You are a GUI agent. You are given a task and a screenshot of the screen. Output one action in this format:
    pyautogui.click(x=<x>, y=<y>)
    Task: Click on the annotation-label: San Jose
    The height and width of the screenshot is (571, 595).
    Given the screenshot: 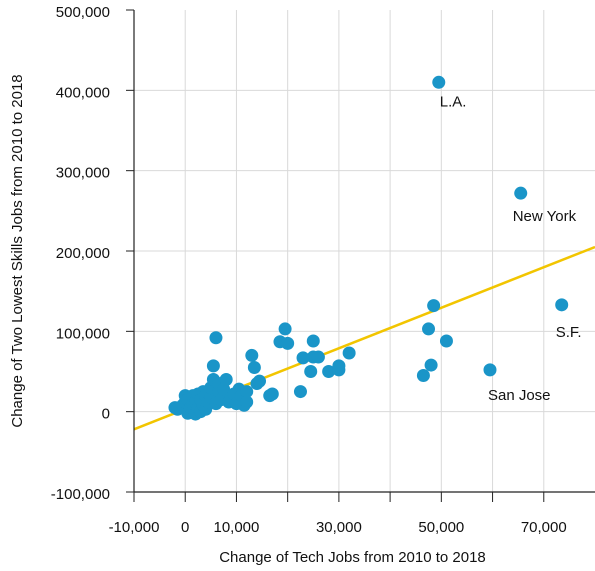 What is the action you would take?
    pyautogui.click(x=519, y=395)
    